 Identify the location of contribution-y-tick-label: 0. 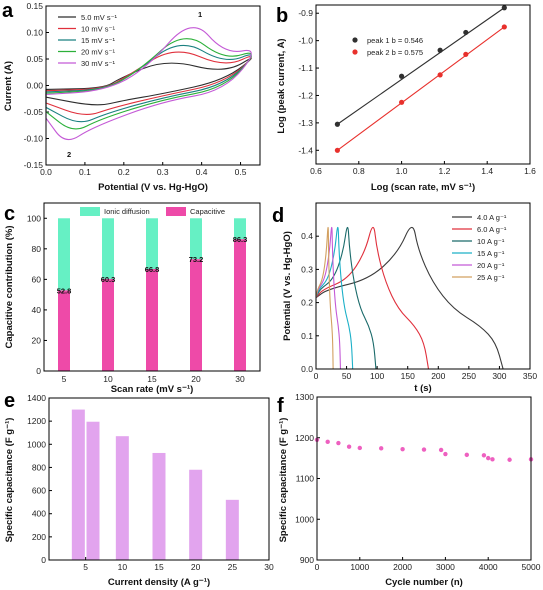
(38, 371).